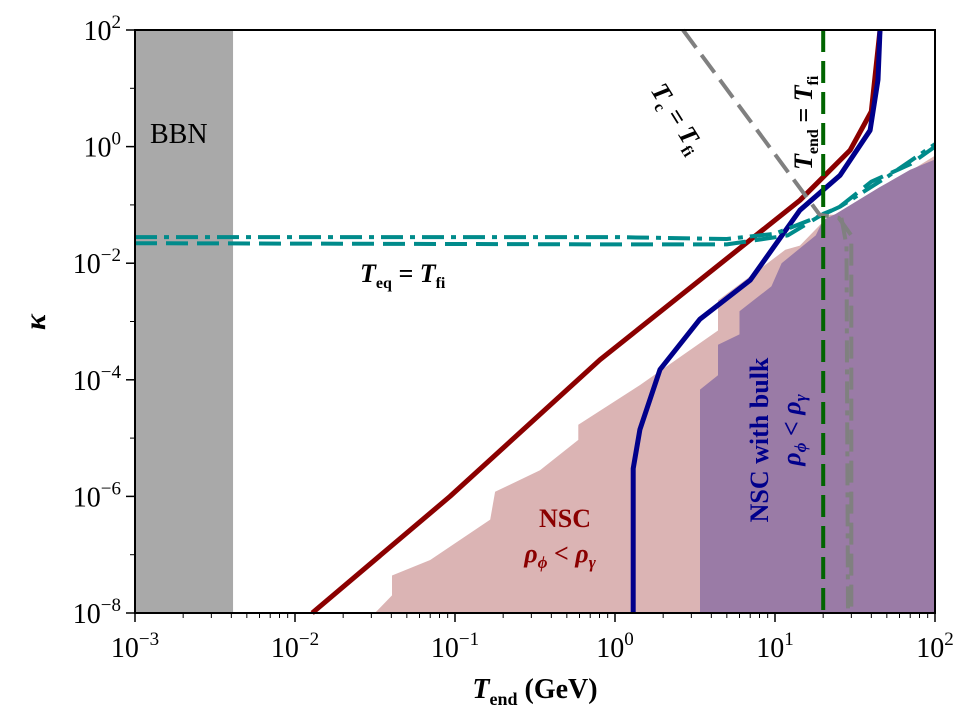  I want to click on nsc-bulk-label: NSC with bulk, so click(759, 439).